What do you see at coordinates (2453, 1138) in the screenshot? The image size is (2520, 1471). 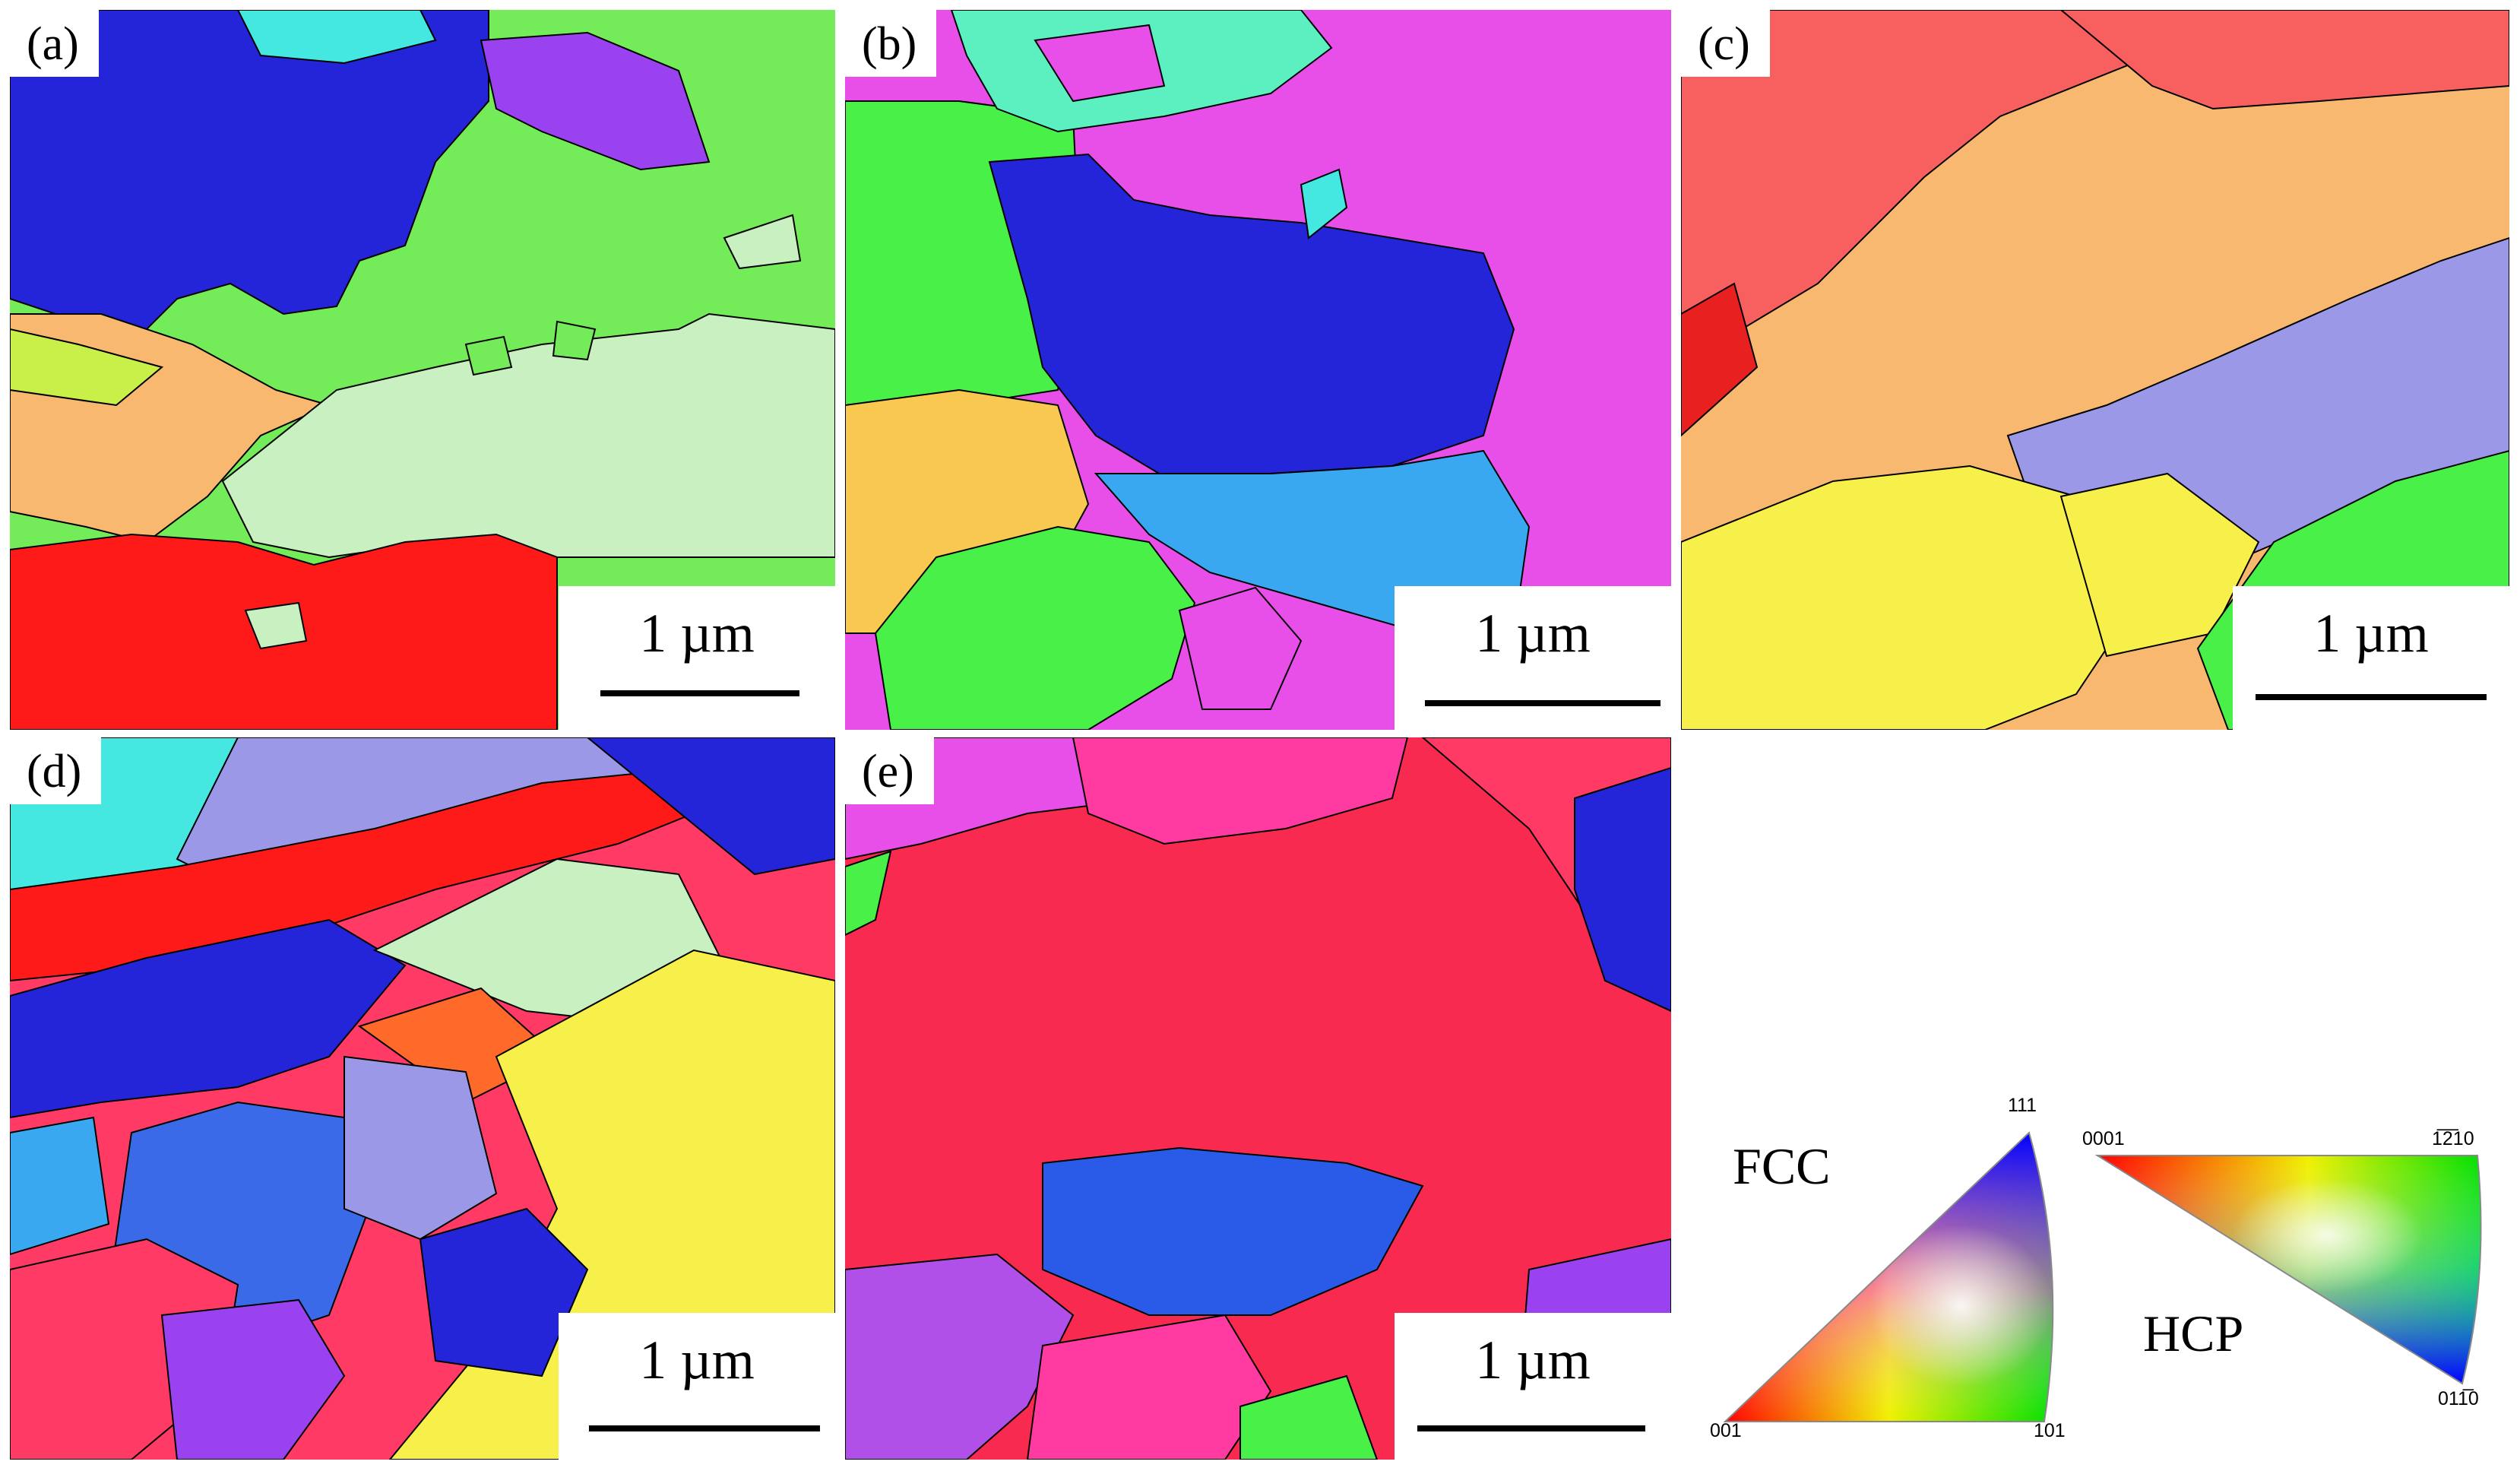 I see `hcp-1210-label: 1̅2̅10` at bounding box center [2453, 1138].